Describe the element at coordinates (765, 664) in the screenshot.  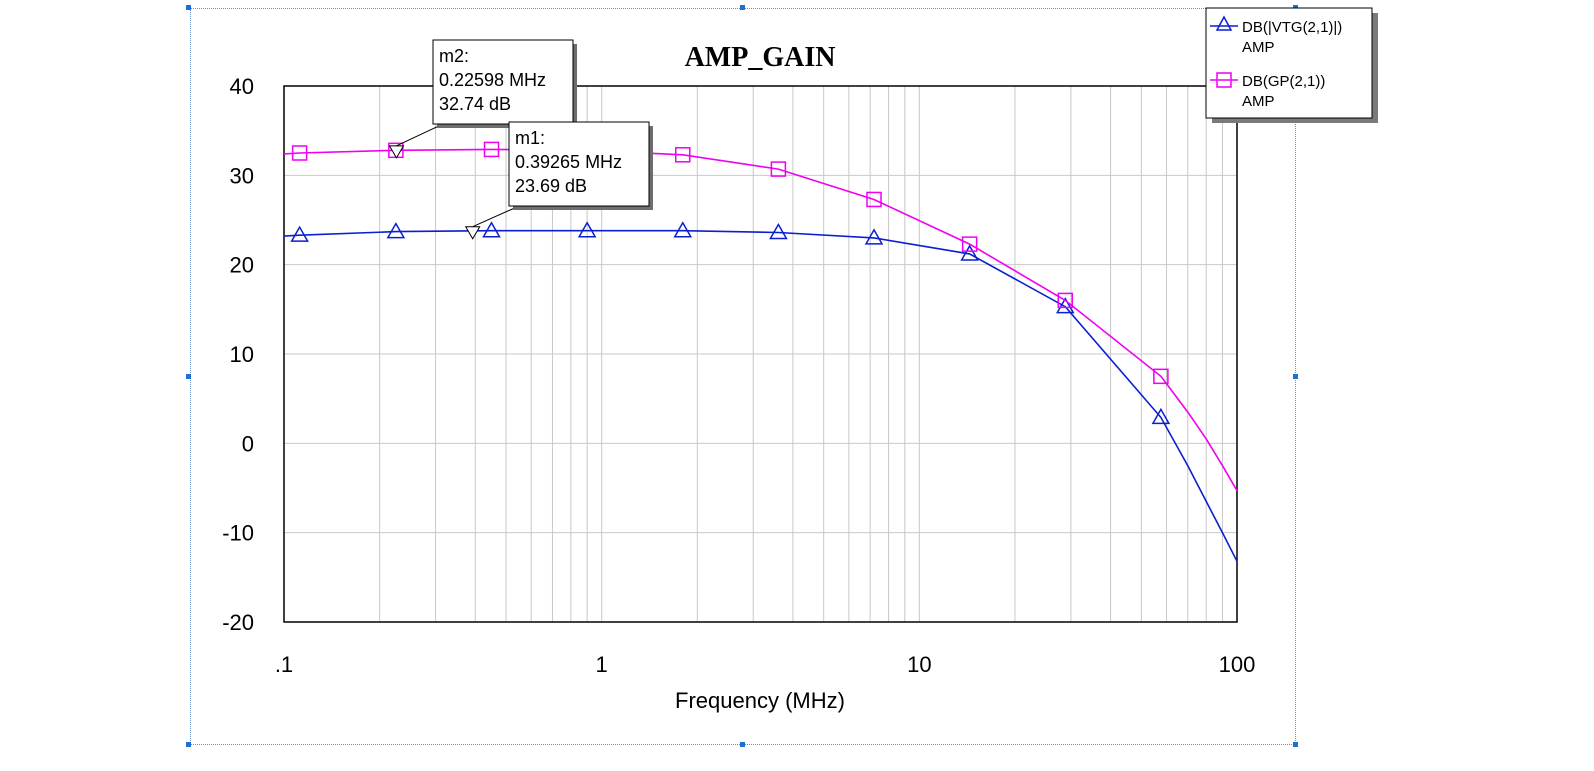
I see `x-axis-ticks: .1 1 10 100` at that location.